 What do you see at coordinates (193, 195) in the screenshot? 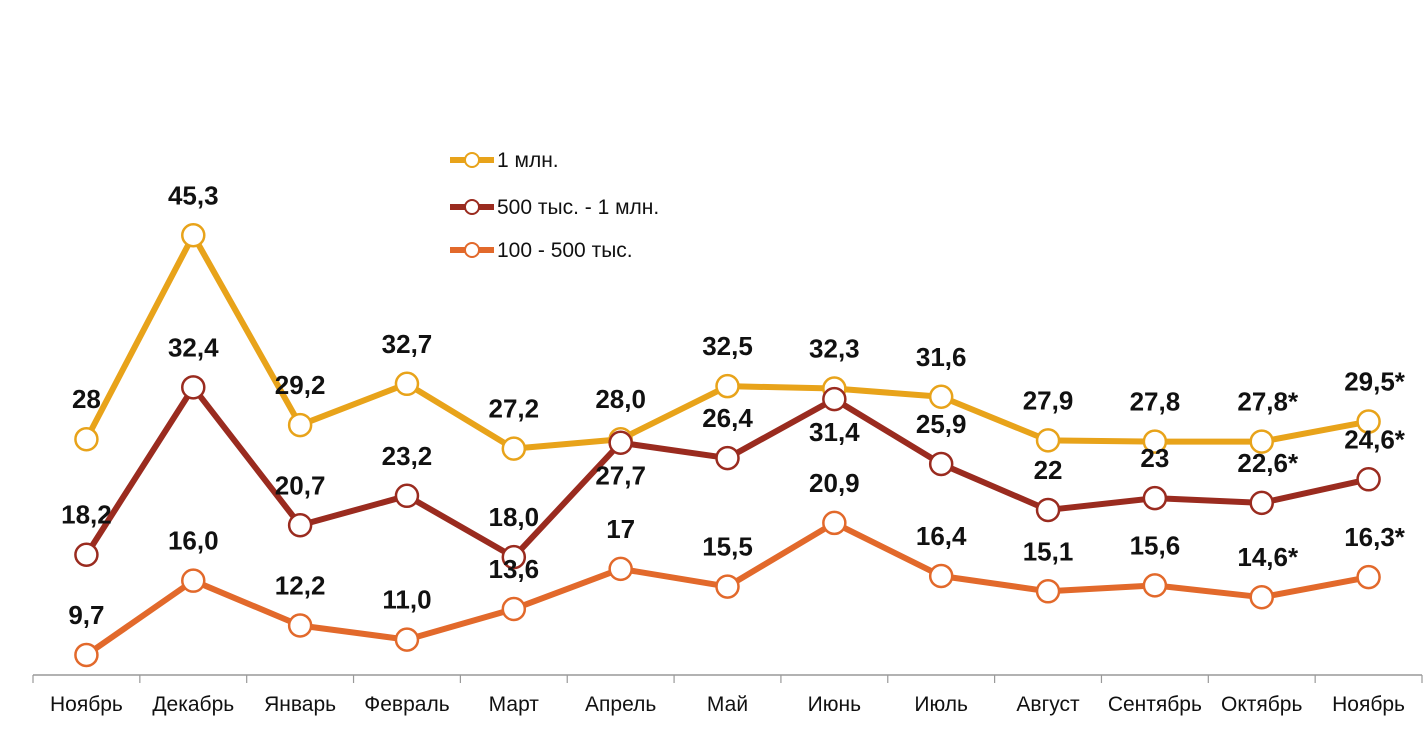
I see `data-label: 45,3` at bounding box center [193, 195].